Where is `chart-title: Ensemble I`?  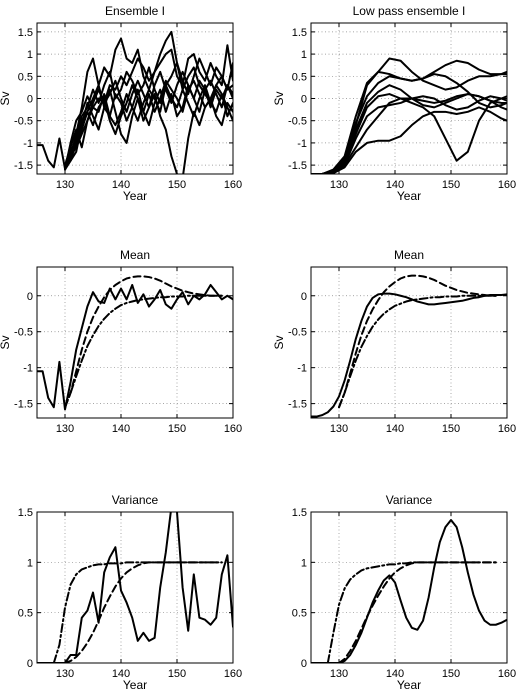 chart-title: Ensemble I is located at coordinates (135, 11).